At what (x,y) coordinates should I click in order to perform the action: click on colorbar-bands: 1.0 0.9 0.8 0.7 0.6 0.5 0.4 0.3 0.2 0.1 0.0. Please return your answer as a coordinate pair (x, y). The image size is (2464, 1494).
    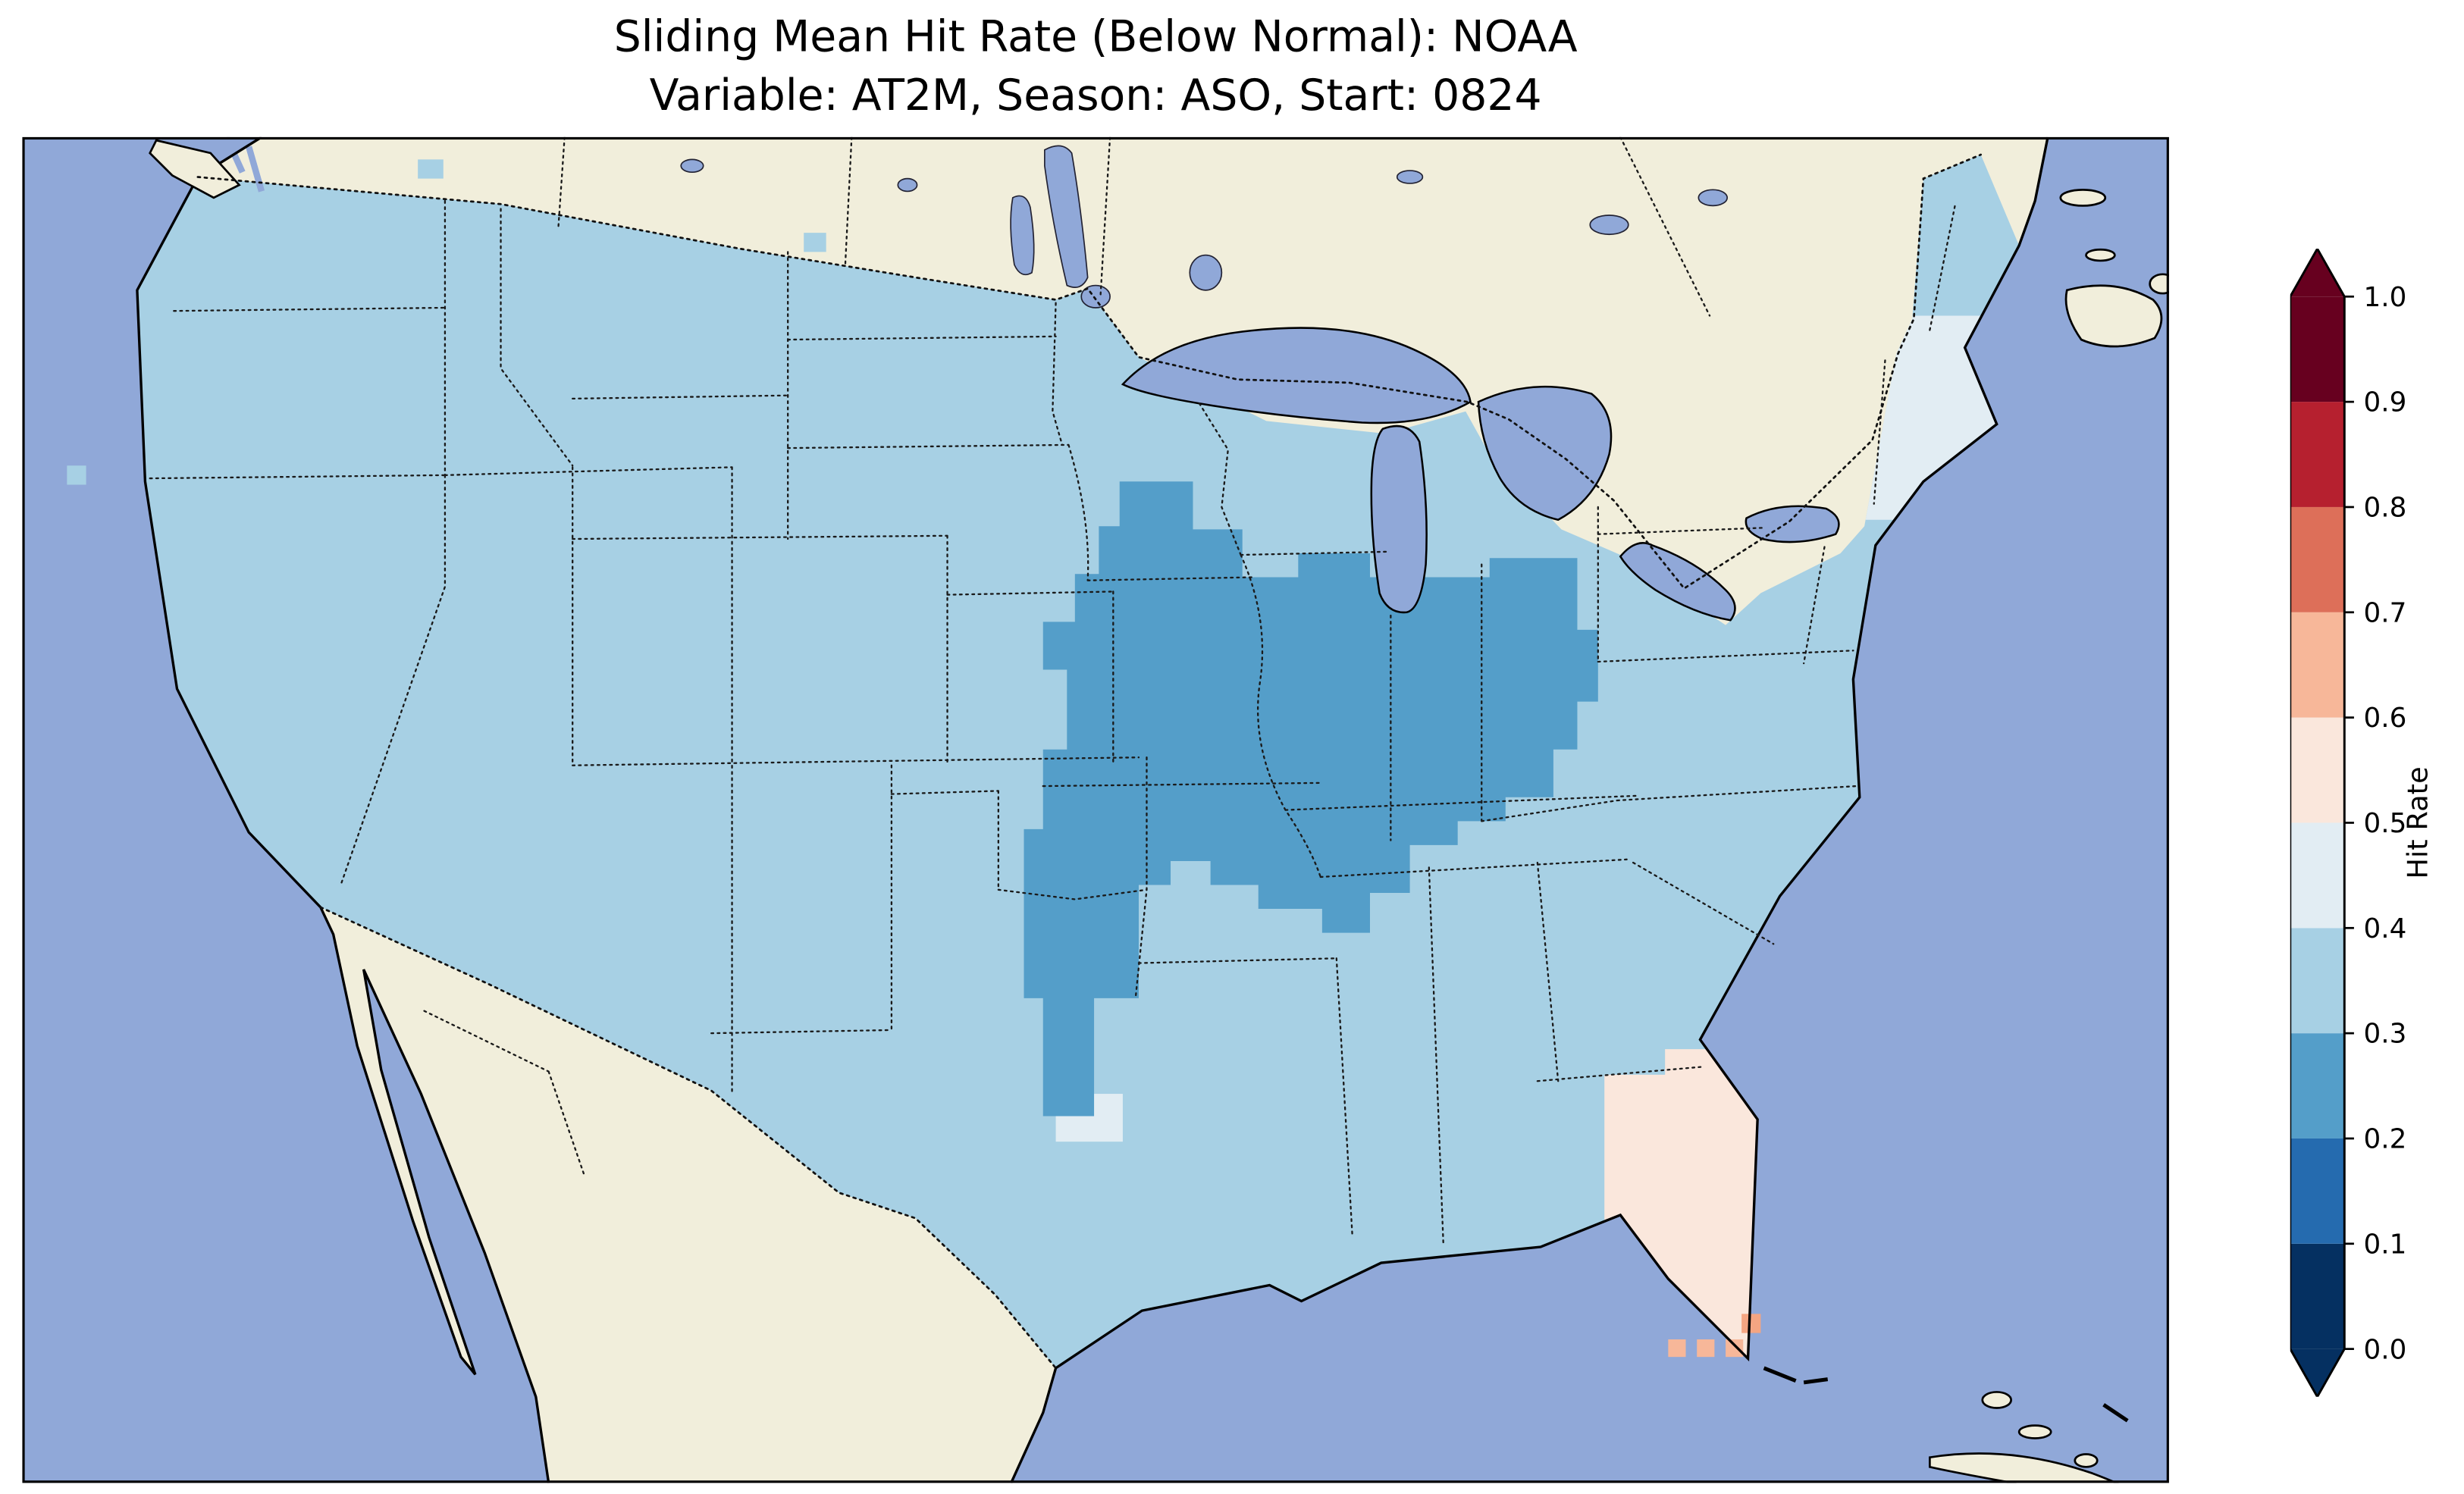
    Looking at the image, I should click on (2348, 823).